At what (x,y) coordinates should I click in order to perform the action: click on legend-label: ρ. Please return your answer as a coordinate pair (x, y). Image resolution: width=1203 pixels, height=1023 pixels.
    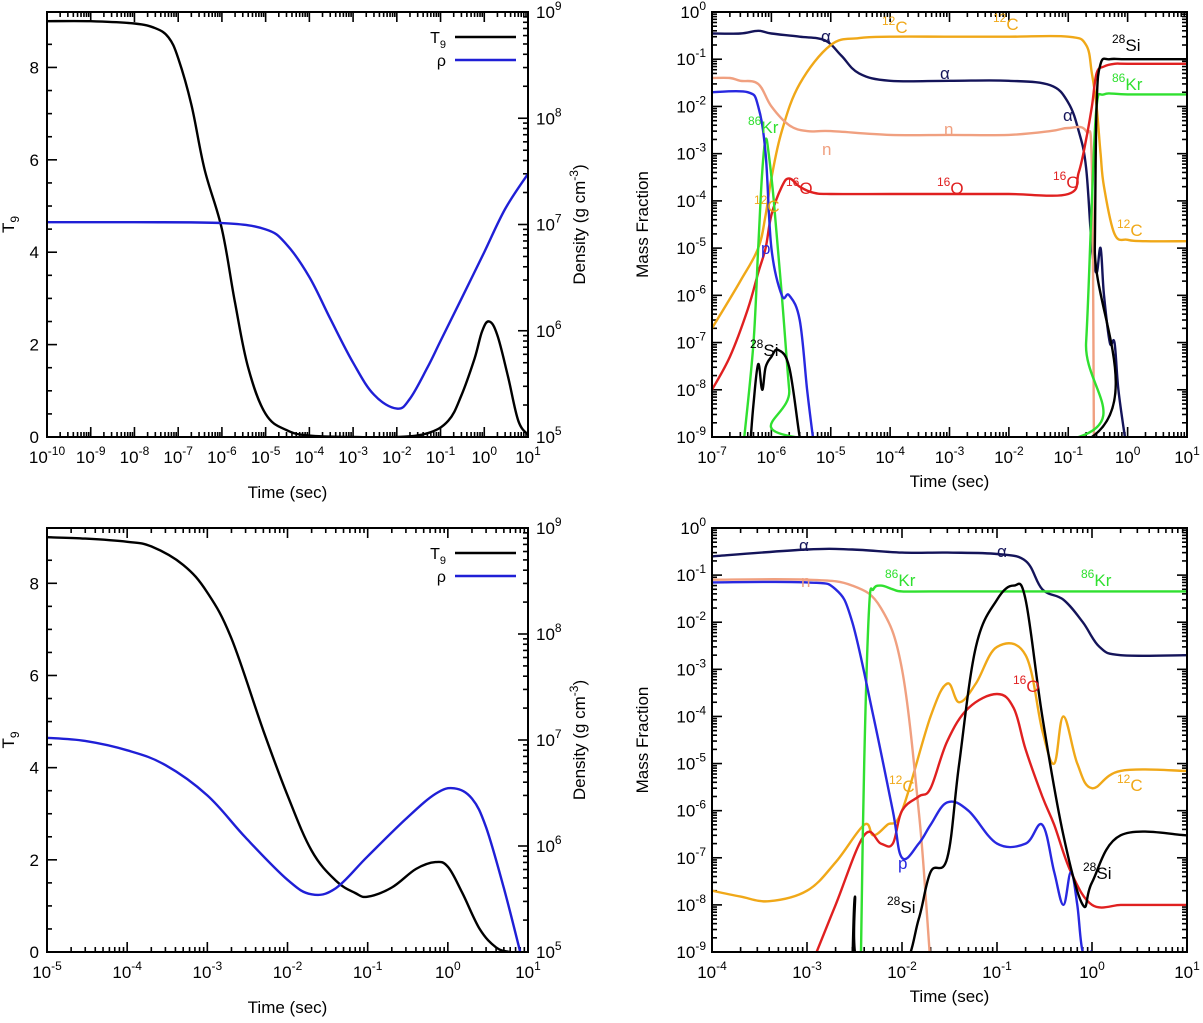
    Looking at the image, I should click on (441, 61).